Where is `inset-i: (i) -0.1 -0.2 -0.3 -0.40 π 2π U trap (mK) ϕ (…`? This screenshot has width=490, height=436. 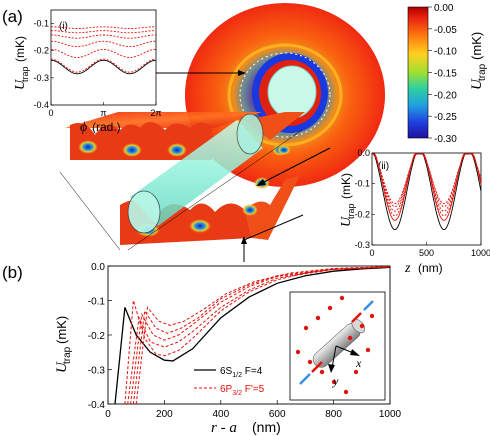
inset-i: (i) -0.1 -0.2 -0.3 -0.40 π 2π U trap (mK) ϕ (… is located at coordinates (87, 72).